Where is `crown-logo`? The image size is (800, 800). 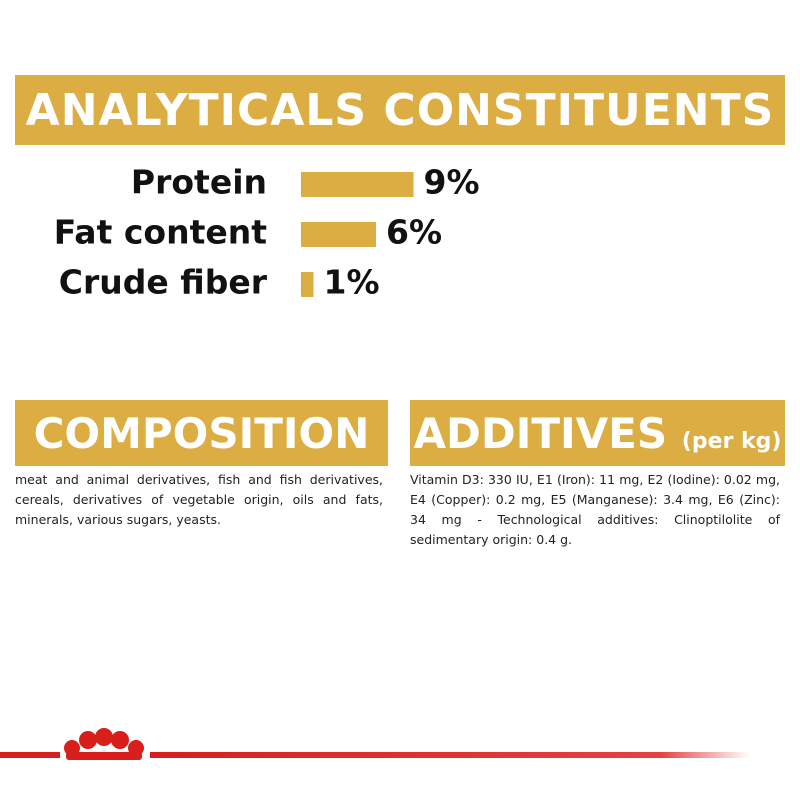 crown-logo is located at coordinates (104, 744).